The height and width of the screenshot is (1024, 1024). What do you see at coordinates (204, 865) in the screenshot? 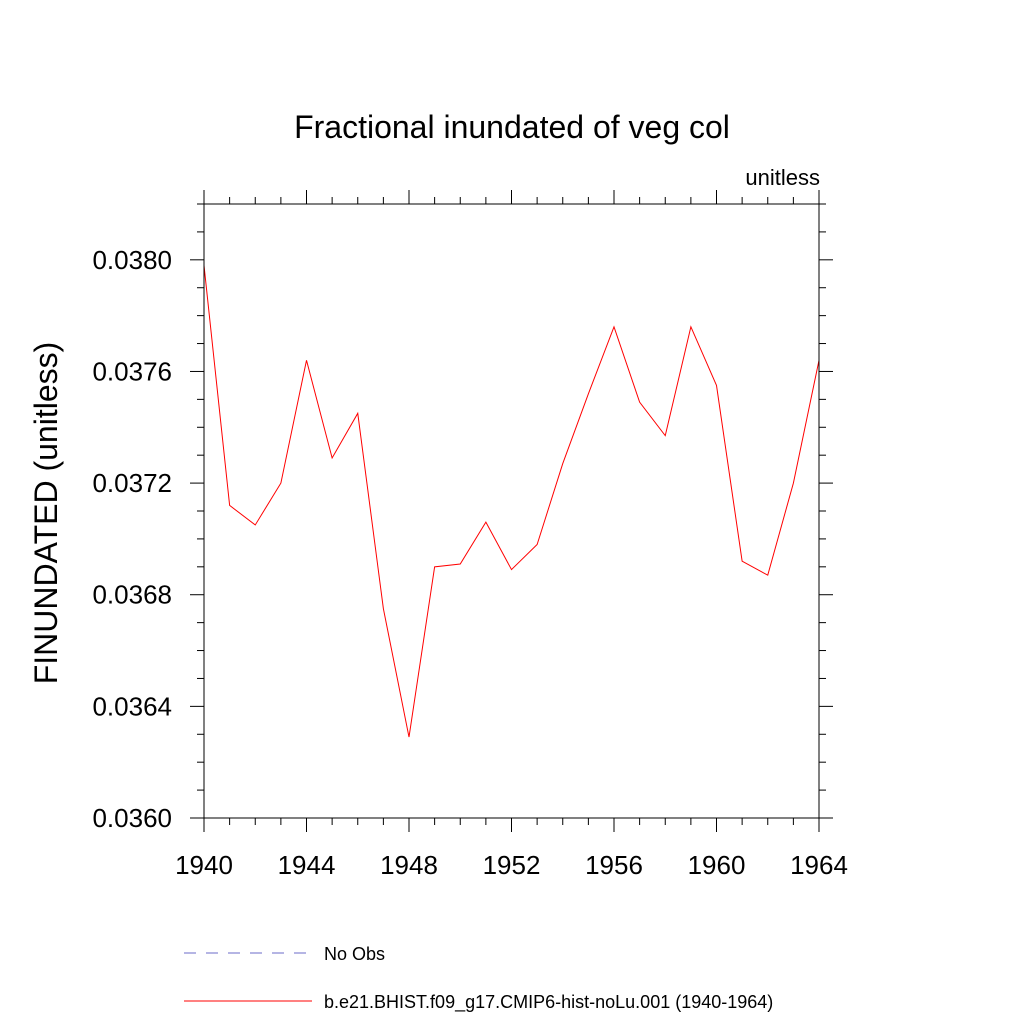
I see `x-tick-label: 1940` at bounding box center [204, 865].